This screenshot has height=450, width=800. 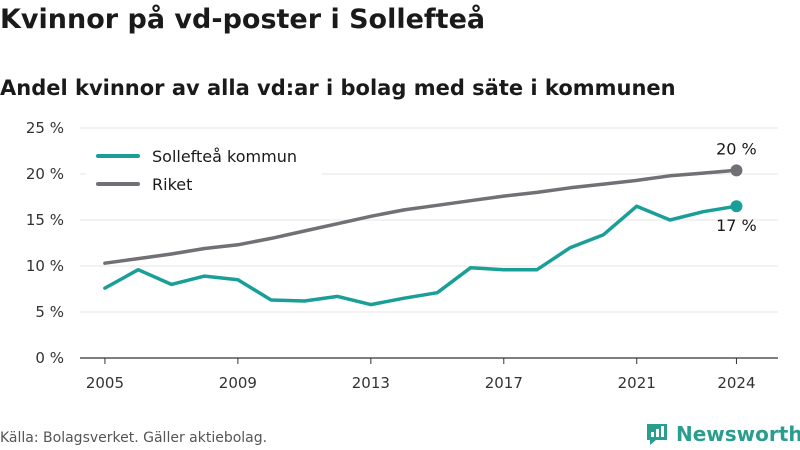 I want to click on y-tick-label: 0 %, so click(x=49, y=358).